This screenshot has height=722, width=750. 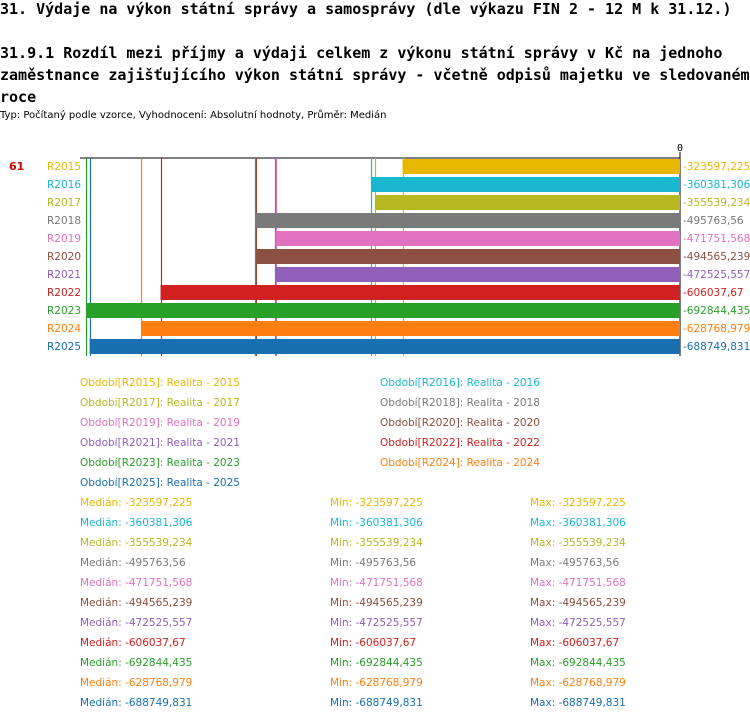 What do you see at coordinates (136, 523) in the screenshot?
I see `stat-median-R2016: Medián: -360381,306` at bounding box center [136, 523].